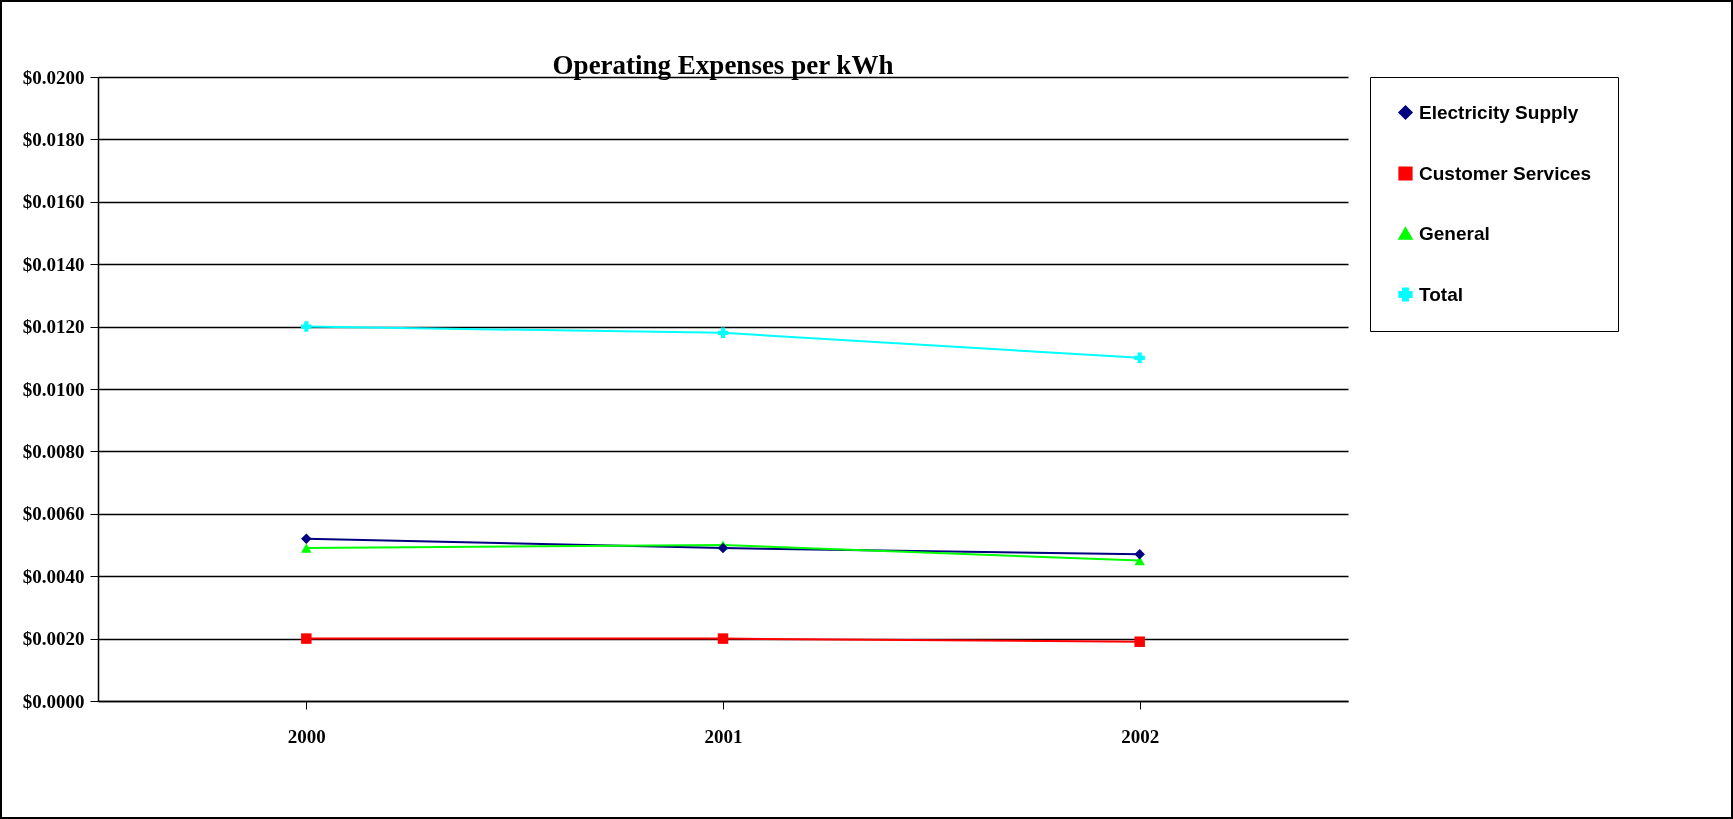 The image size is (1733, 819). Describe the element at coordinates (53, 327) in the screenshot. I see `y-tick-label: $0.0120` at that location.